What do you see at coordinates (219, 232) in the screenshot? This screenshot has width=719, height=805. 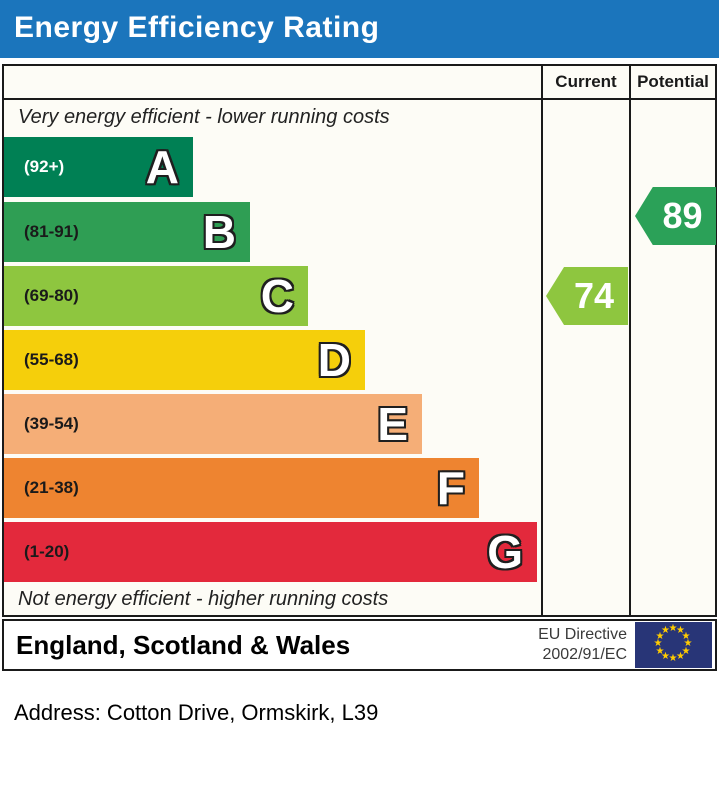 I see `band-b-letter: B` at bounding box center [219, 232].